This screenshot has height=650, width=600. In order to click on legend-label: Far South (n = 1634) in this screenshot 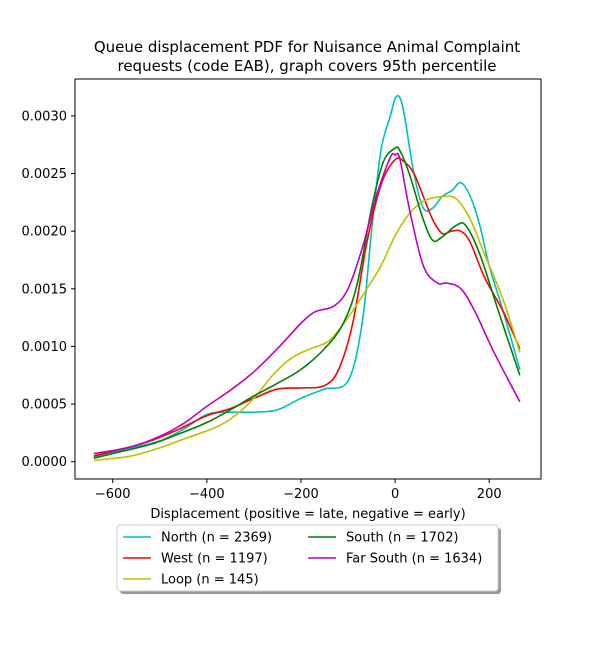, I will do `click(414, 559)`.